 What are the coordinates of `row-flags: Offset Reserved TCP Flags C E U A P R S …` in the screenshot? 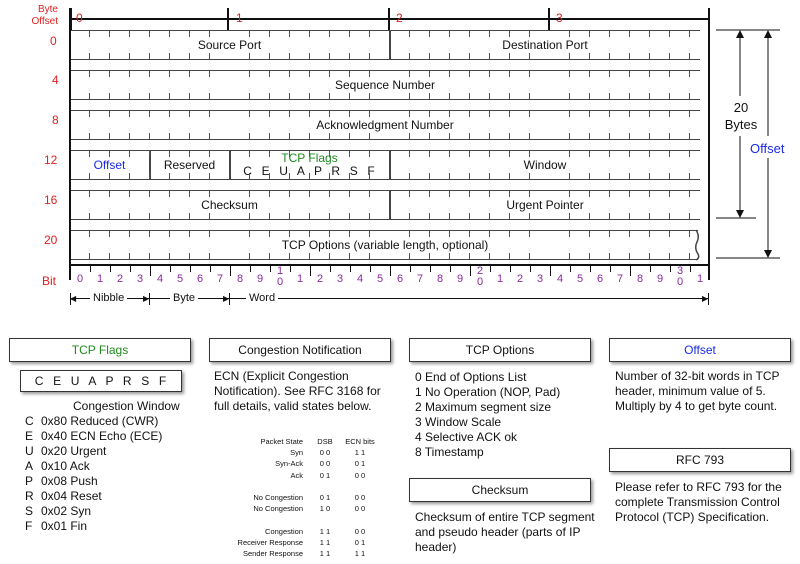 It's located at (385, 165).